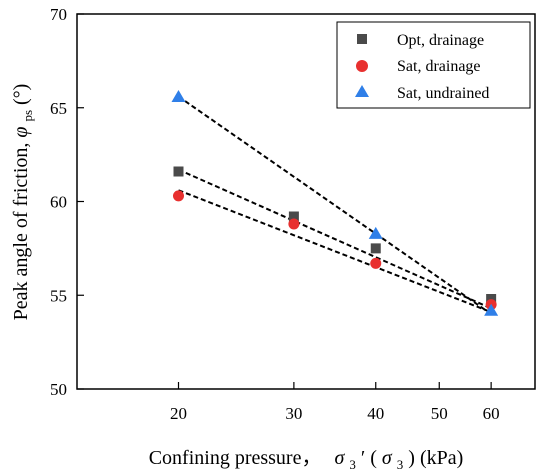 The width and height of the screenshot is (550, 474). Describe the element at coordinates (58, 295) in the screenshot. I see `y-tick-label: 55` at that location.